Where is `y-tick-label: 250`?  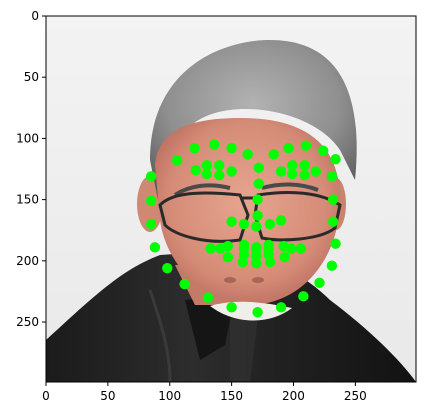 y-tick-label: 250 is located at coordinates (27, 322).